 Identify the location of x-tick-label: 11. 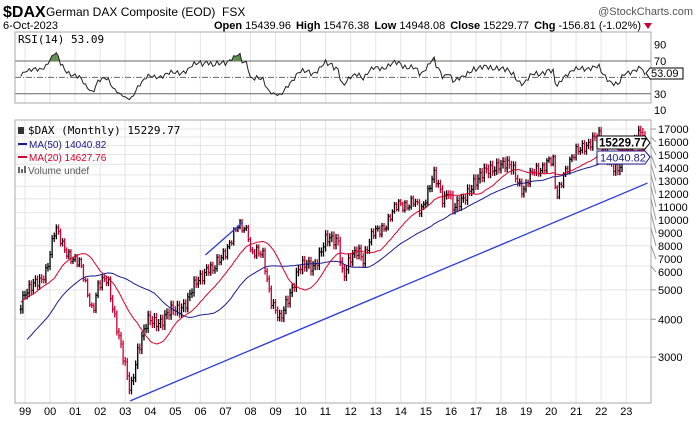
(325, 412).